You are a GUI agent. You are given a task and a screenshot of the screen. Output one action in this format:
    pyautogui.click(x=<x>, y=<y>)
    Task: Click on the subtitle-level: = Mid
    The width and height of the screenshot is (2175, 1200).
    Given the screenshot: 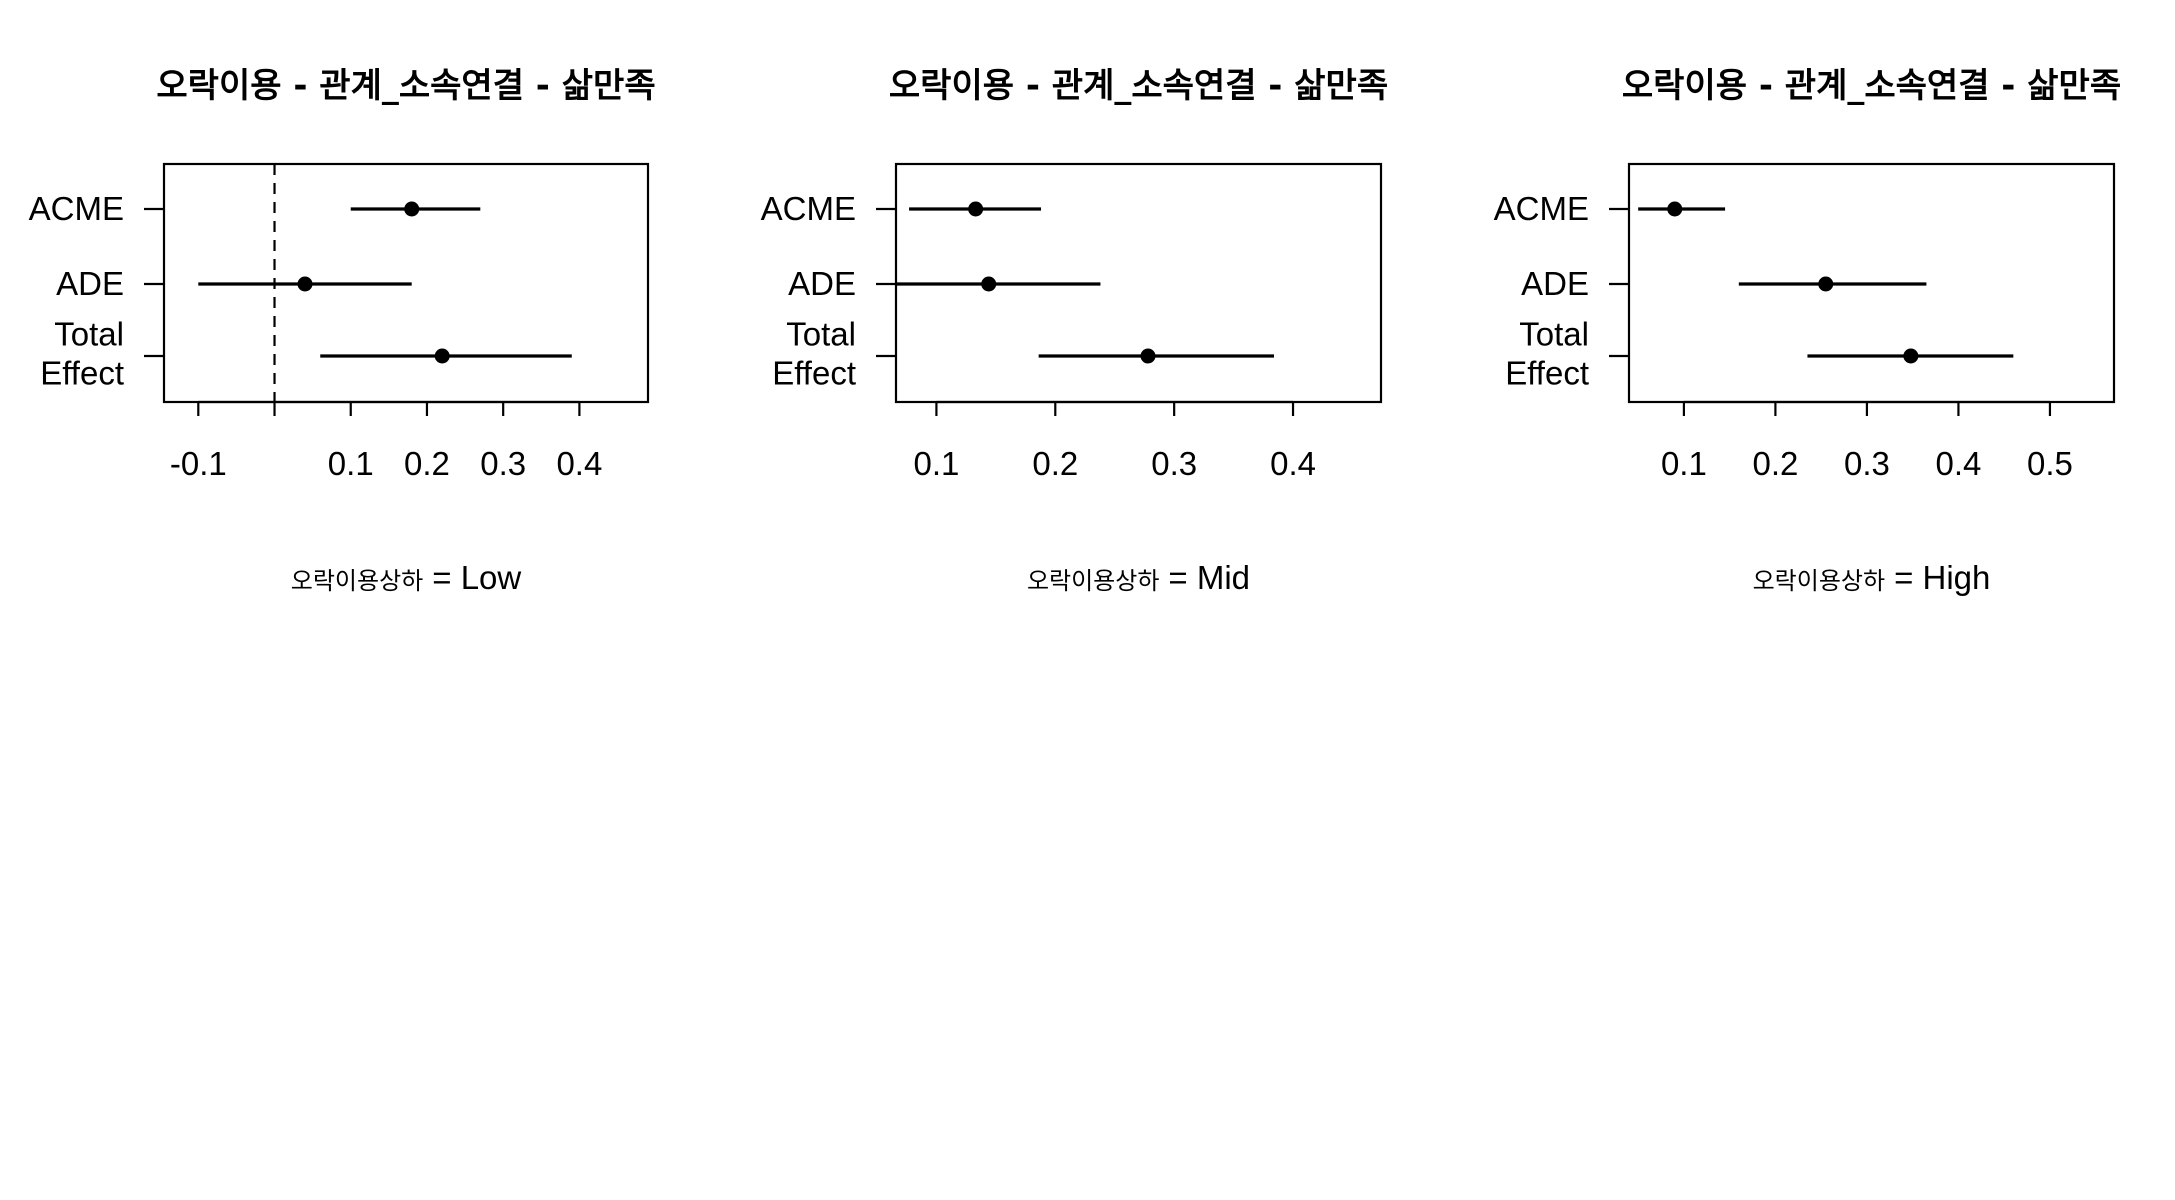 What is the action you would take?
    pyautogui.click(x=1209, y=577)
    